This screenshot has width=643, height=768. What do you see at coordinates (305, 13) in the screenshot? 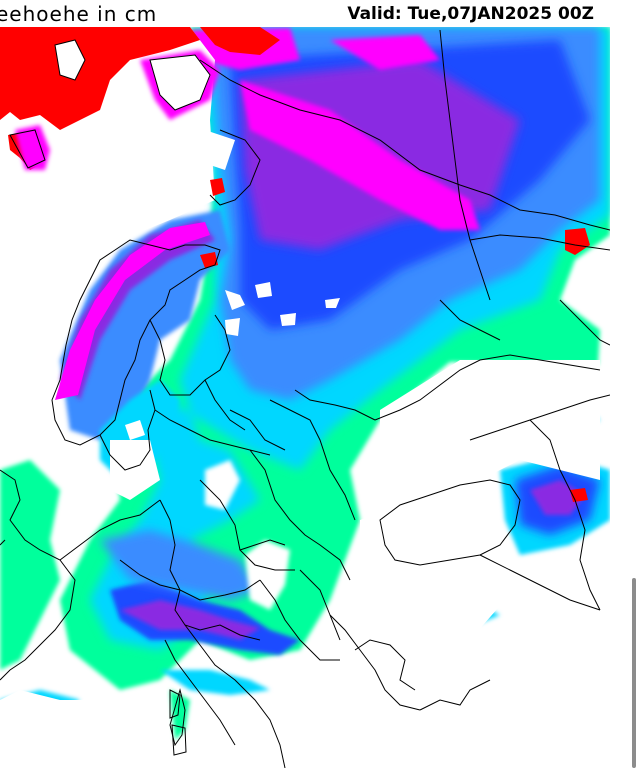
I see `map-header: eehoehe in cm Valid: Tue,07JAN2025 00Z` at bounding box center [305, 13].